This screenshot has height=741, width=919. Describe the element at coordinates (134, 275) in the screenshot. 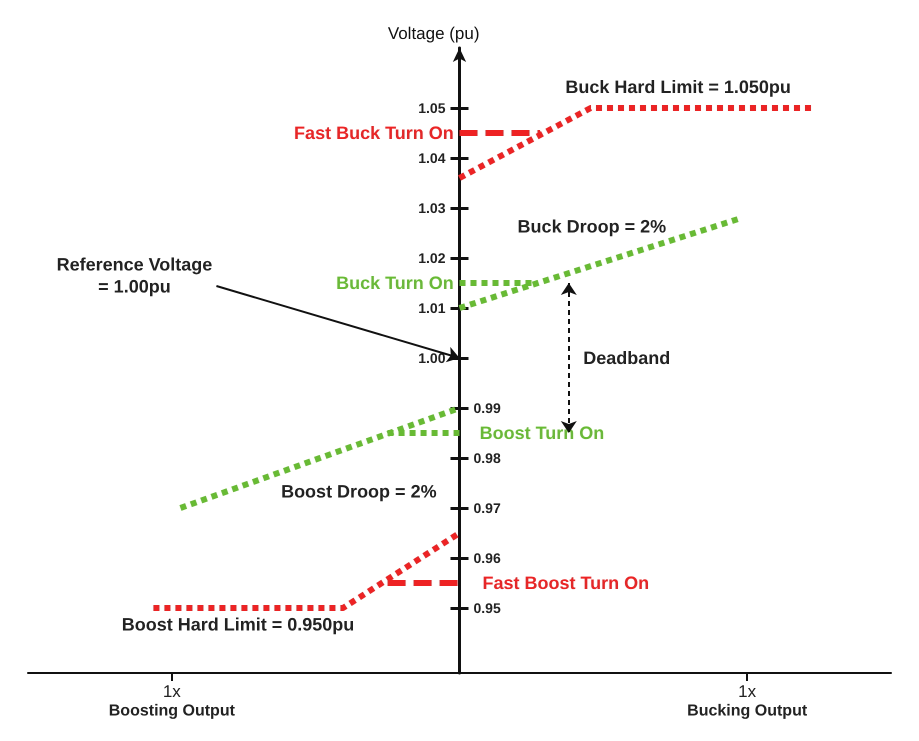

I see `annotation: Reference Voltage = 1.00pu` at that location.